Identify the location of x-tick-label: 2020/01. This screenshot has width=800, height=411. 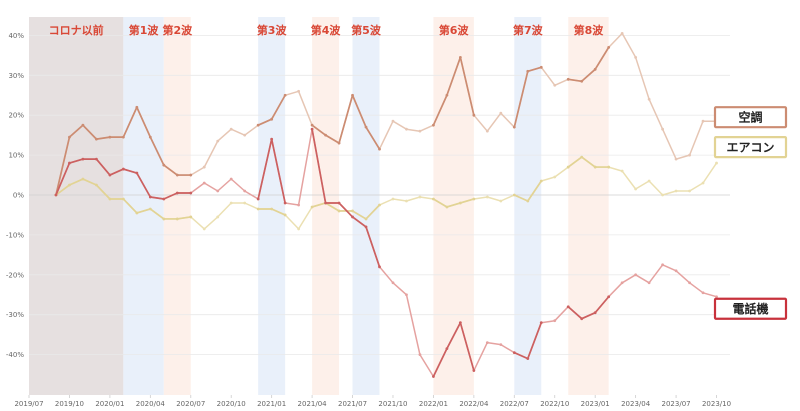
(109, 404).